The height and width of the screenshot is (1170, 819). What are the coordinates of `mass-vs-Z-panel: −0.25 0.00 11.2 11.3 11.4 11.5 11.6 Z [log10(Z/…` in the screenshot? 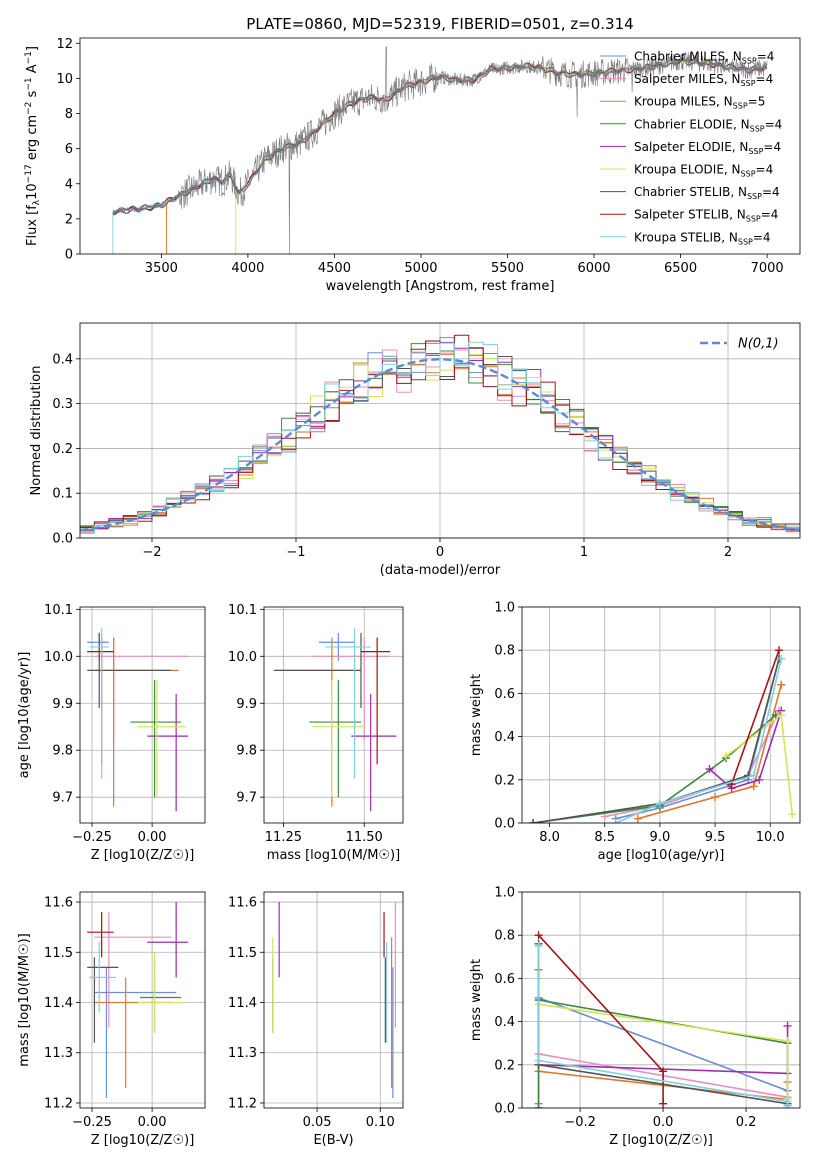 It's located at (111, 1019).